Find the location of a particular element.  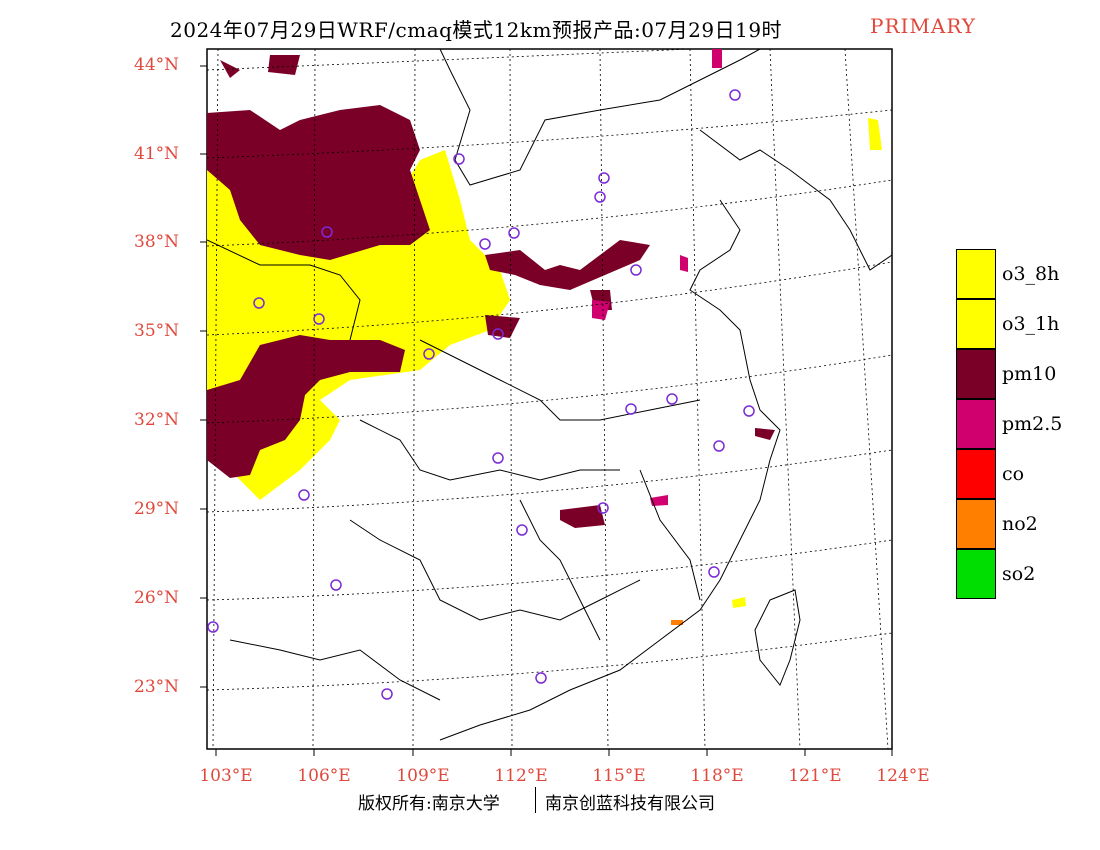

legend-item-o3-1h: o3_1h is located at coordinates (1026, 324).